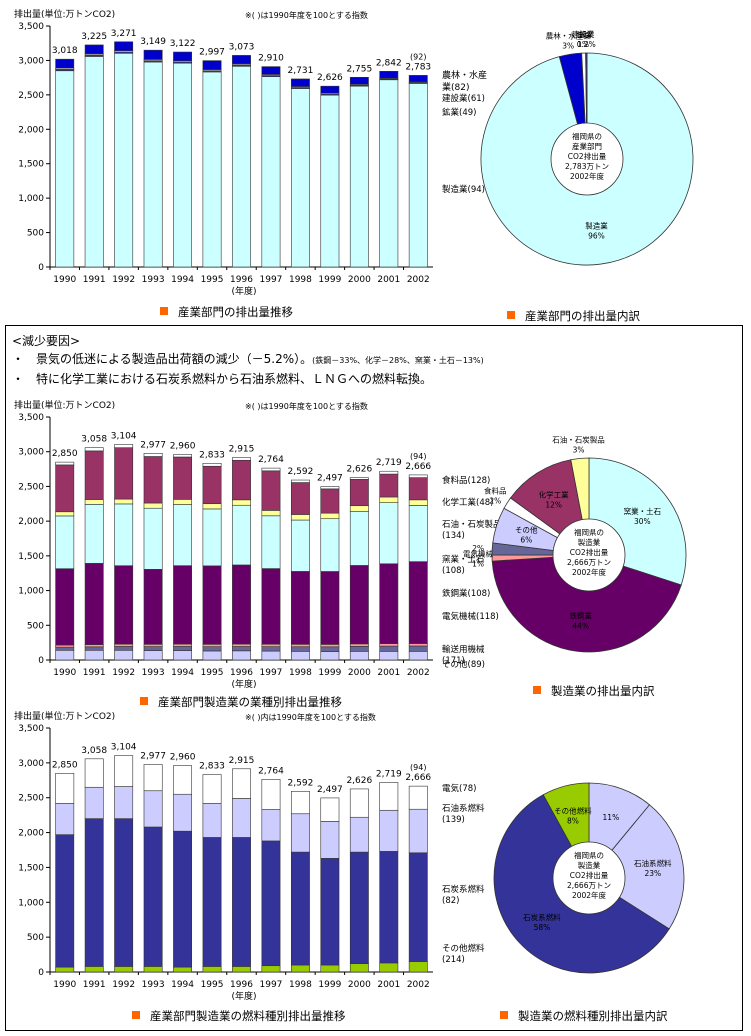 This screenshot has height=1036, width=751. What do you see at coordinates (359, 280) in the screenshot?
I see `x-tick-label: 2000` at bounding box center [359, 280].